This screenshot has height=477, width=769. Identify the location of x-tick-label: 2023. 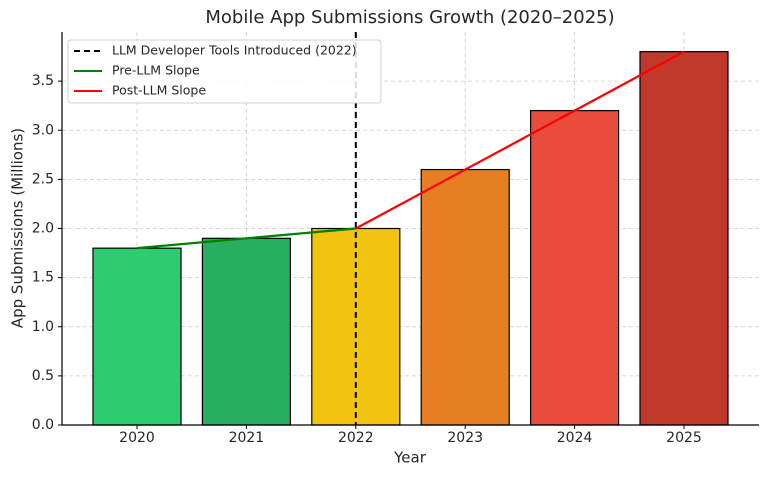
(465, 438).